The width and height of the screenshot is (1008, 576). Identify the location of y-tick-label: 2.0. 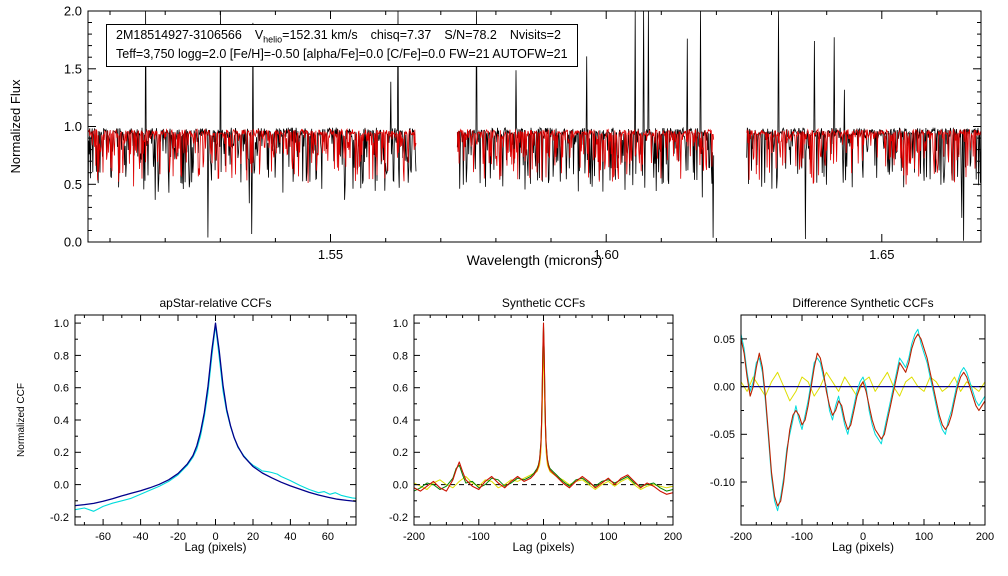
(73, 11).